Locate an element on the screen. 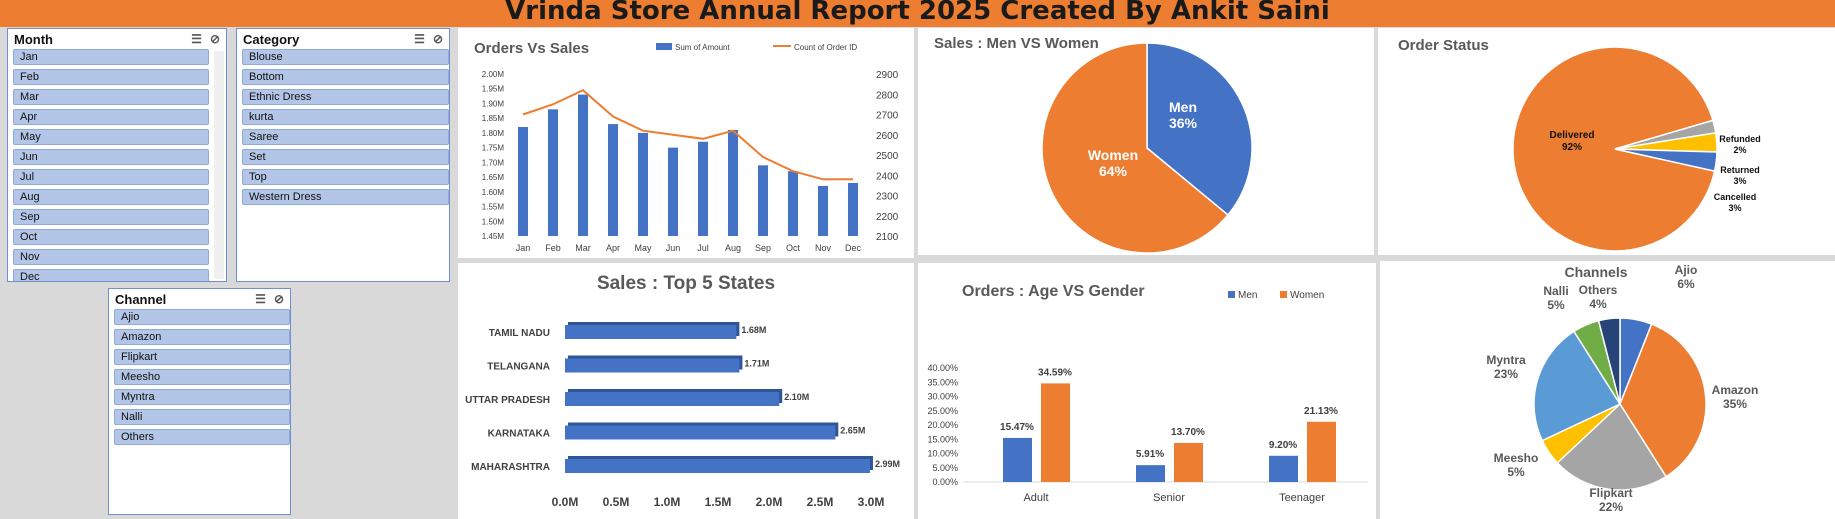 The width and height of the screenshot is (1835, 519). category-slicer-item: Western Dress is located at coordinates (345, 197).